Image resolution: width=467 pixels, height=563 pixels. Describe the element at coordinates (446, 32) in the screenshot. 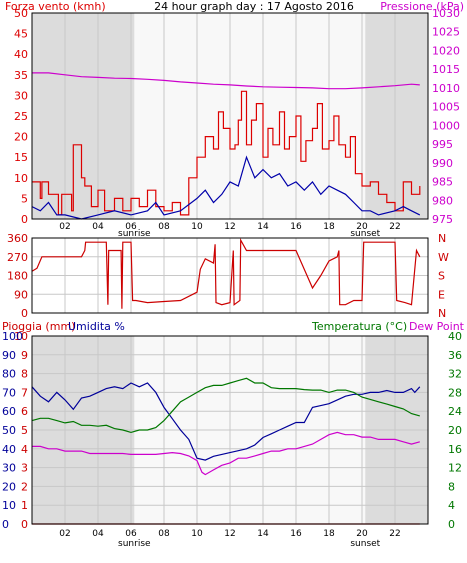

I see `pressure-tick-label: 1025` at that location.